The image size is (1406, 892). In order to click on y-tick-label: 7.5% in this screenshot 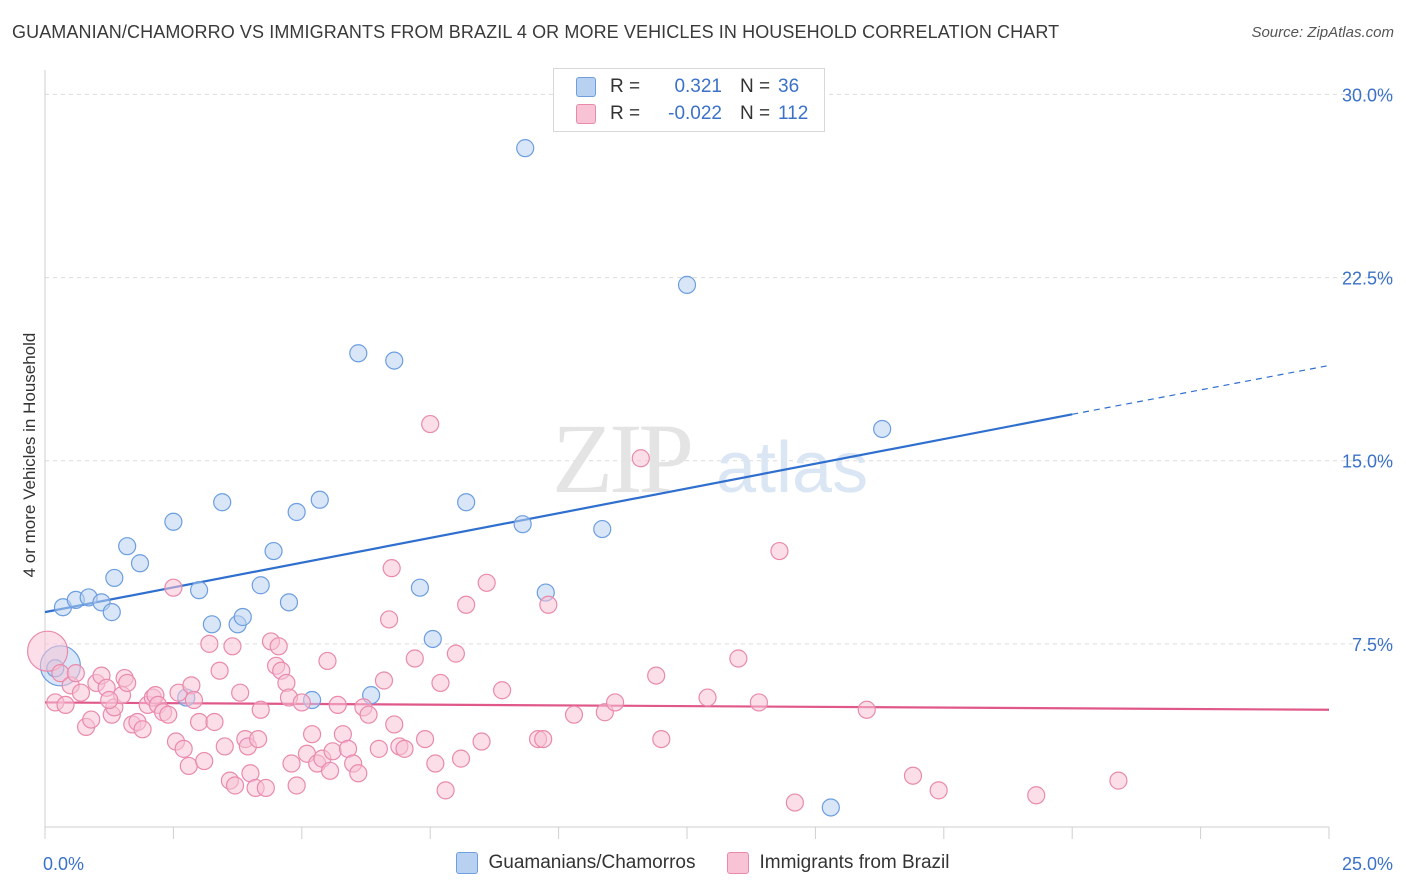, I will do `click(1372, 645)`.